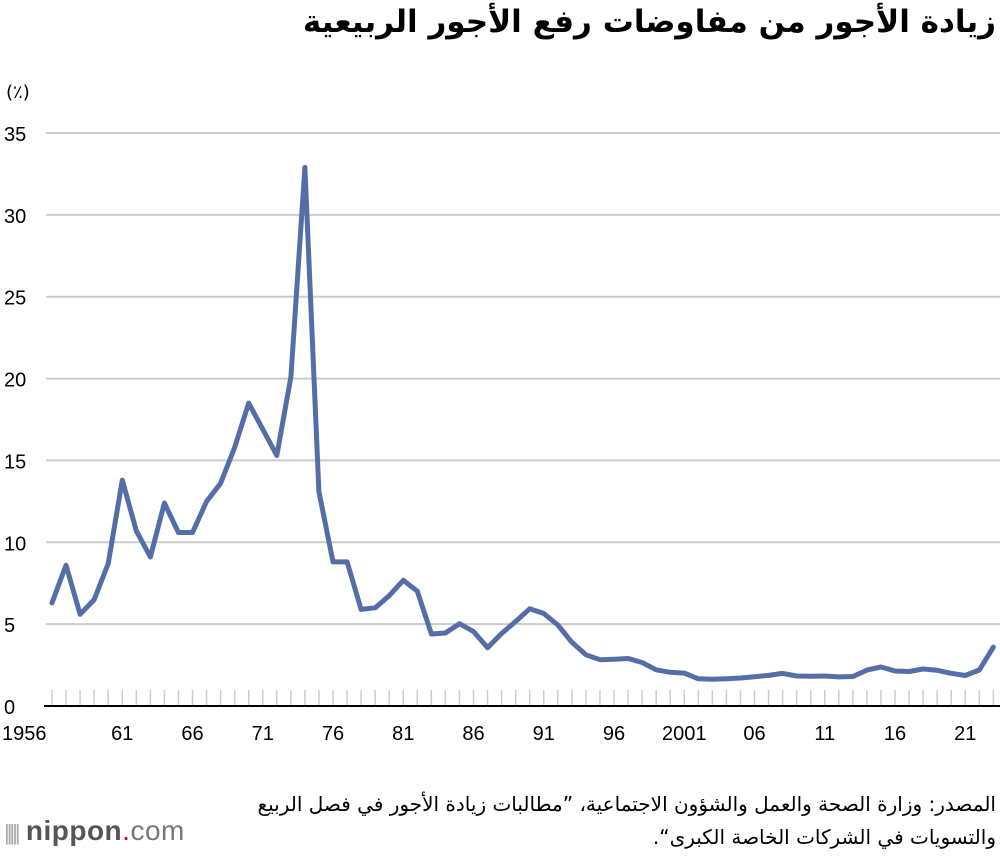  I want to click on x-tick-label: 21, so click(965, 734).